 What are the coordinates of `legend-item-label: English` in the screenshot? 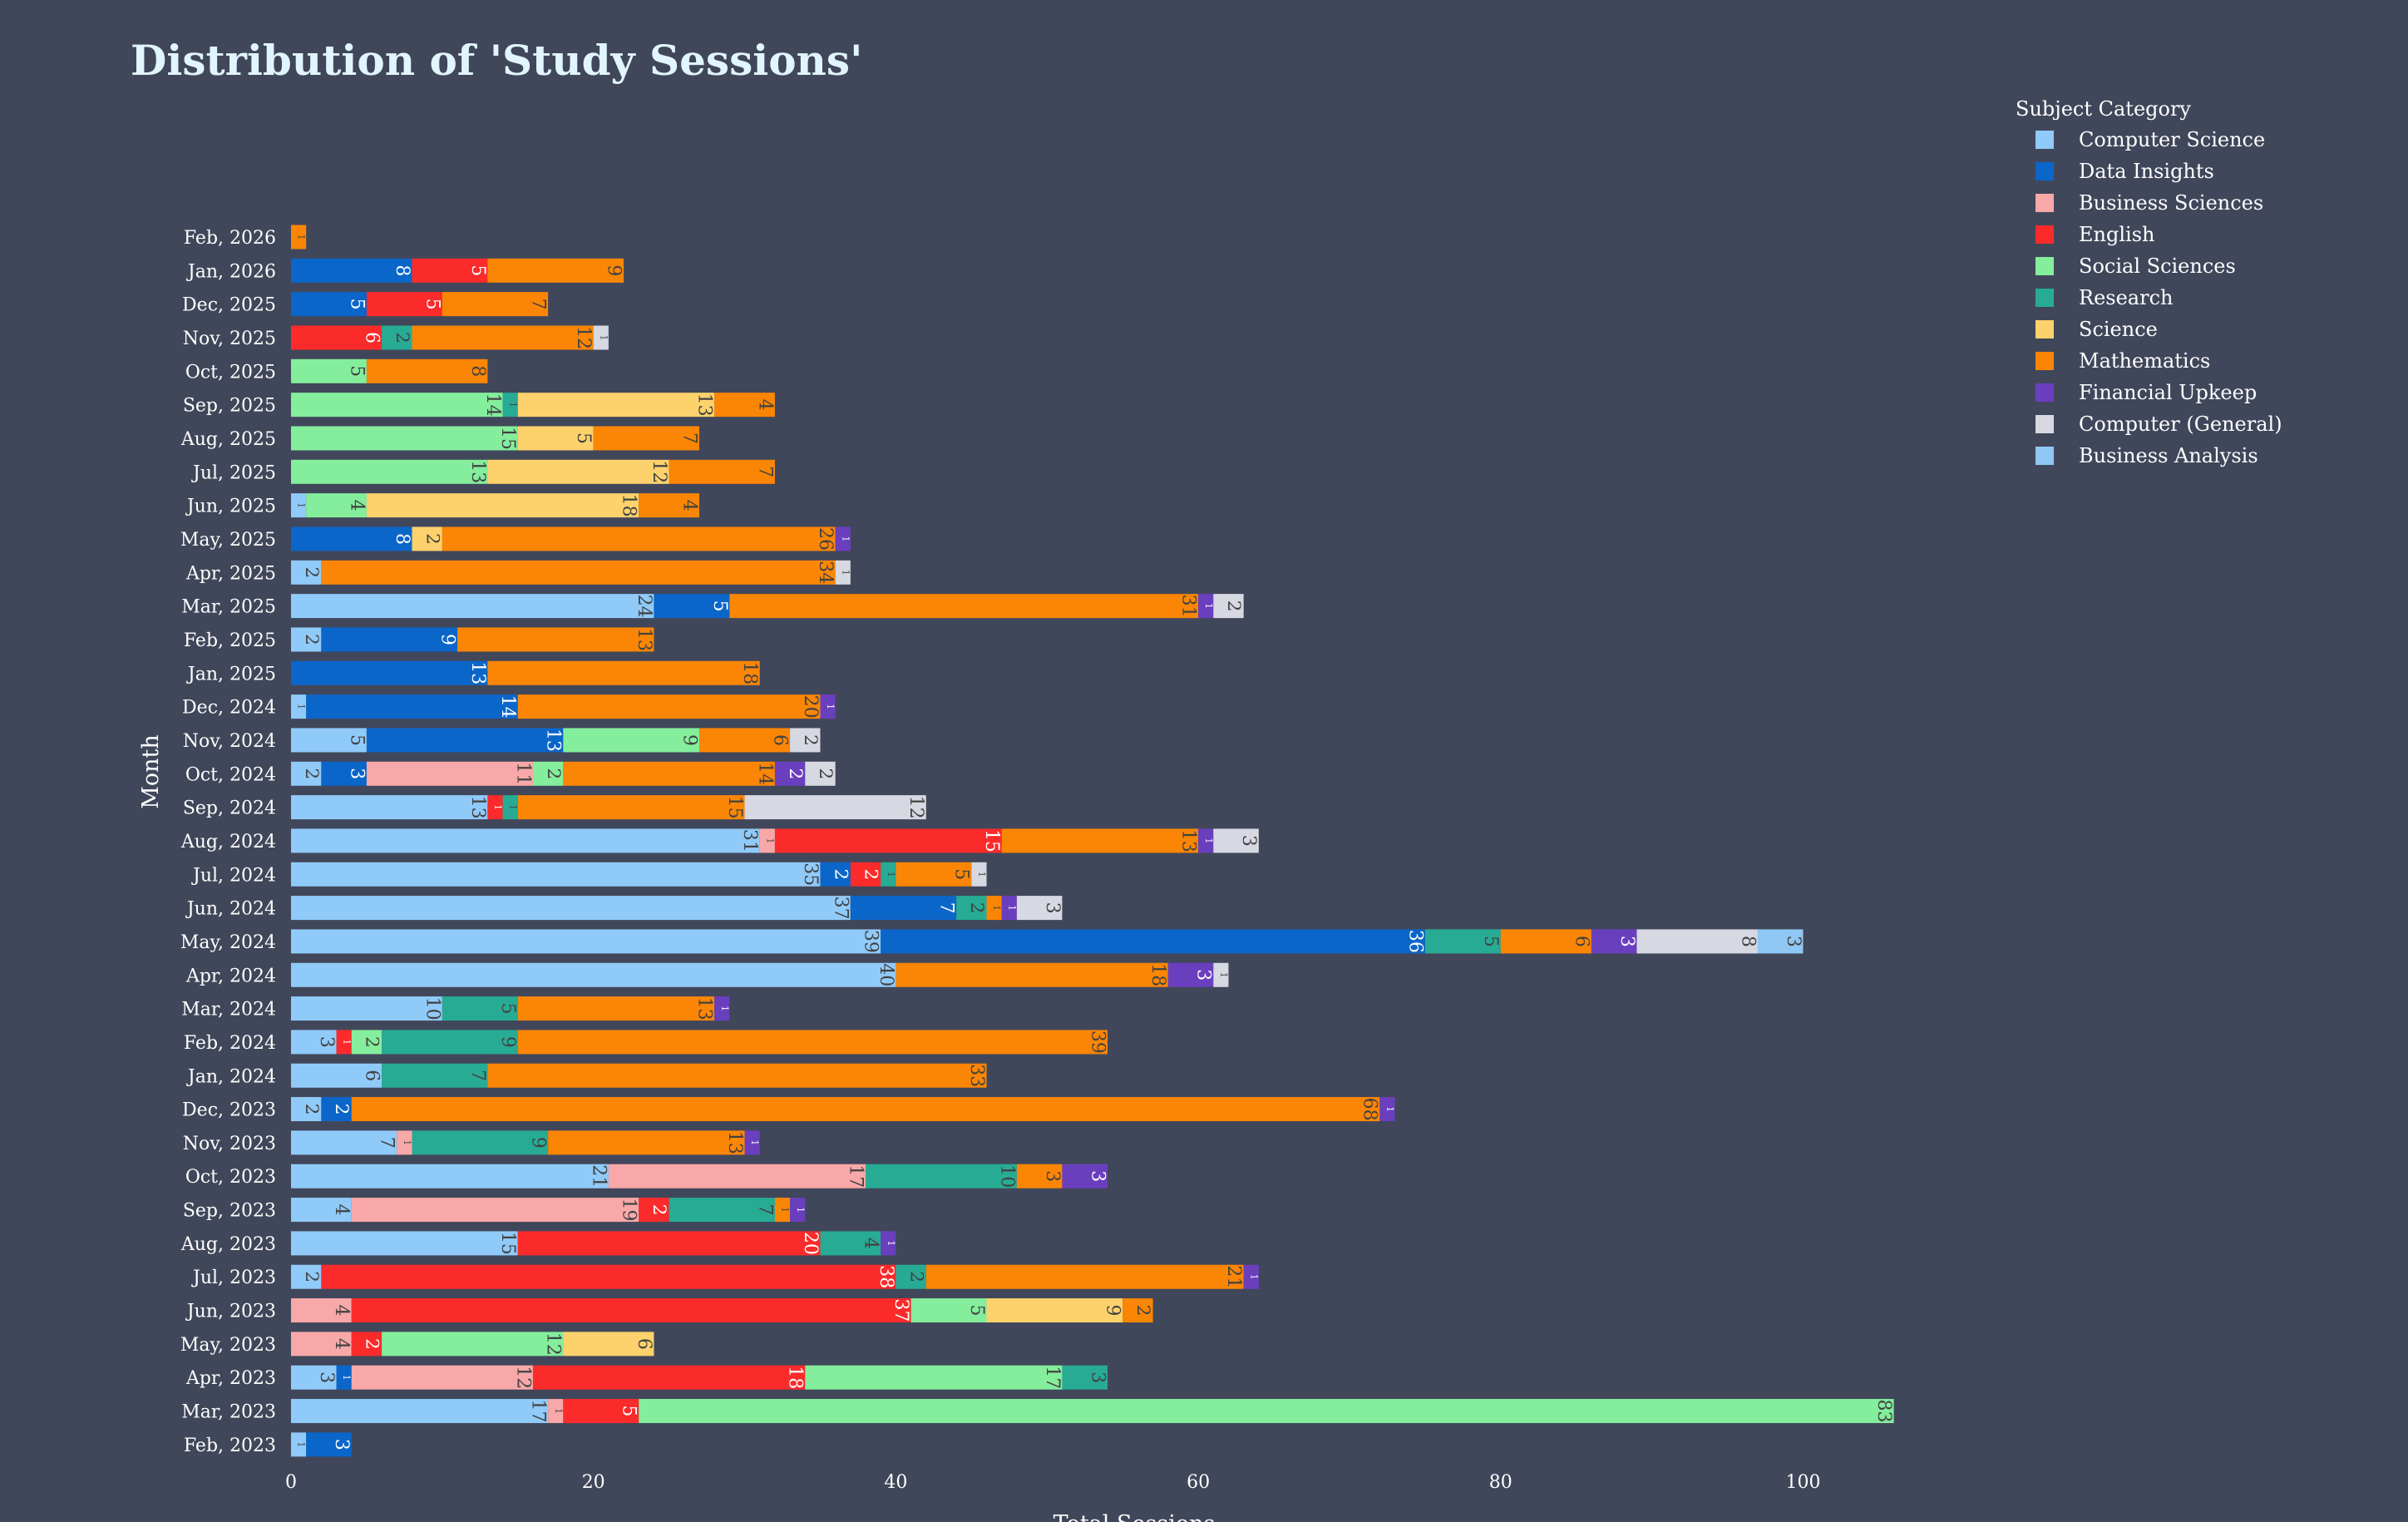 It's located at (2117, 234).